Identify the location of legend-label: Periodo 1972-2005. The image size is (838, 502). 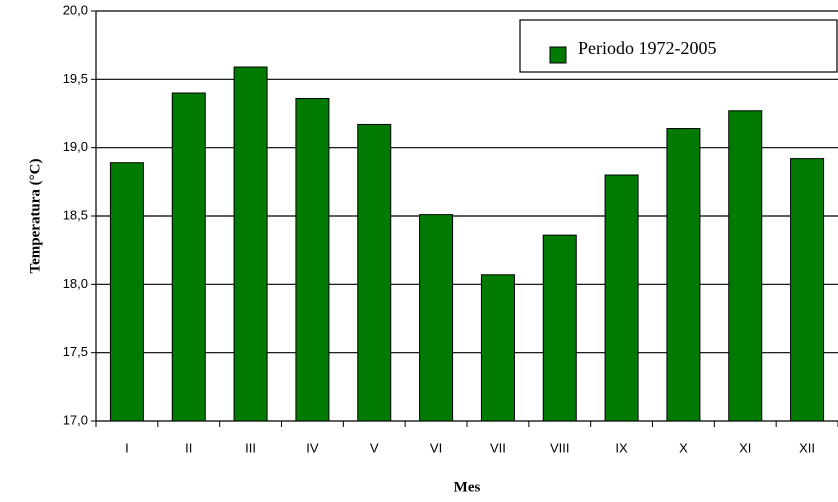
(647, 48).